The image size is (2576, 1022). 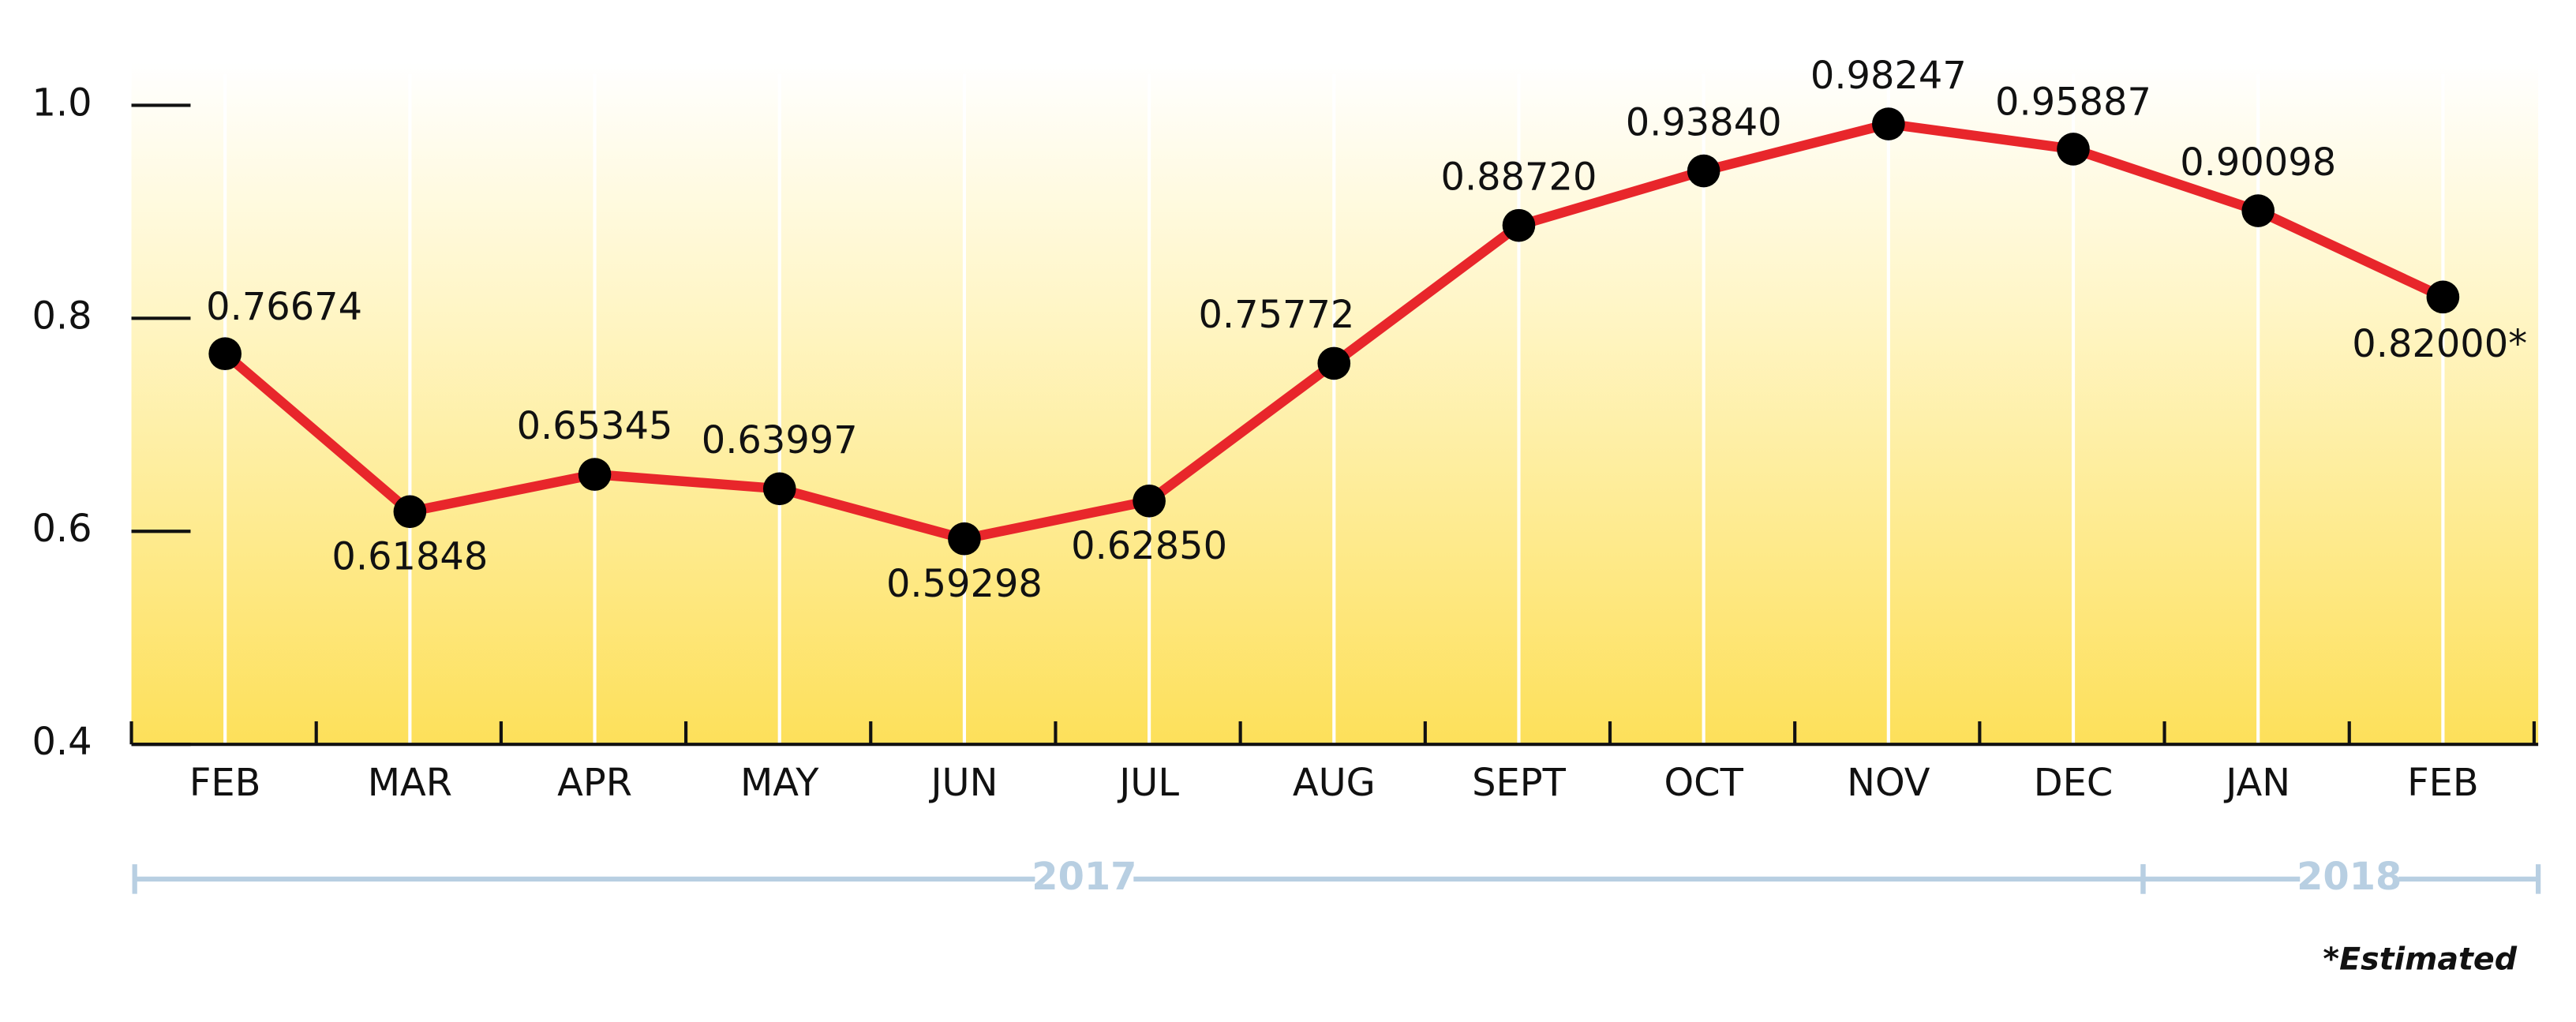 I want to click on year-label: 2018, so click(x=2349, y=877).